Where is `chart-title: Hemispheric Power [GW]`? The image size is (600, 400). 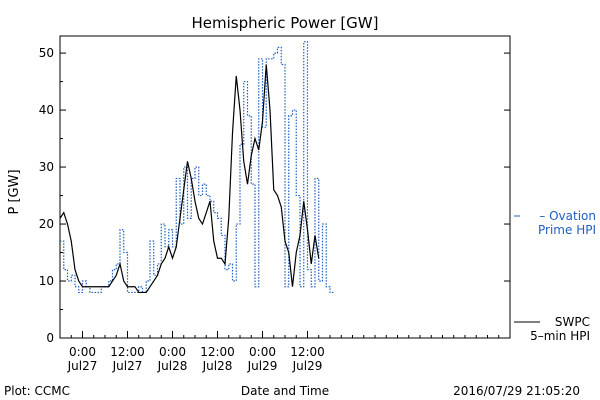
chart-title: Hemispheric Power [GW] is located at coordinates (285, 23).